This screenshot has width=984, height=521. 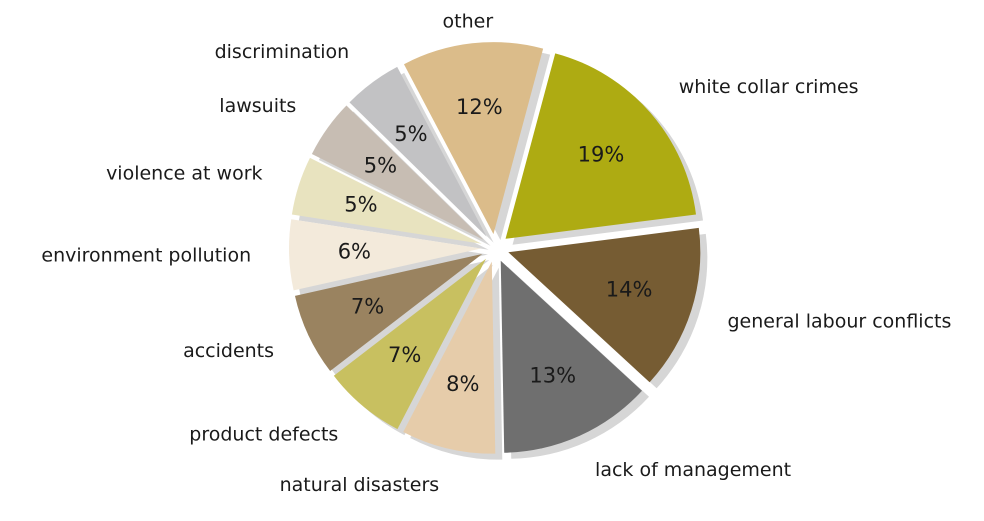 What do you see at coordinates (360, 485) in the screenshot?
I see `category-label: natural disasters` at bounding box center [360, 485].